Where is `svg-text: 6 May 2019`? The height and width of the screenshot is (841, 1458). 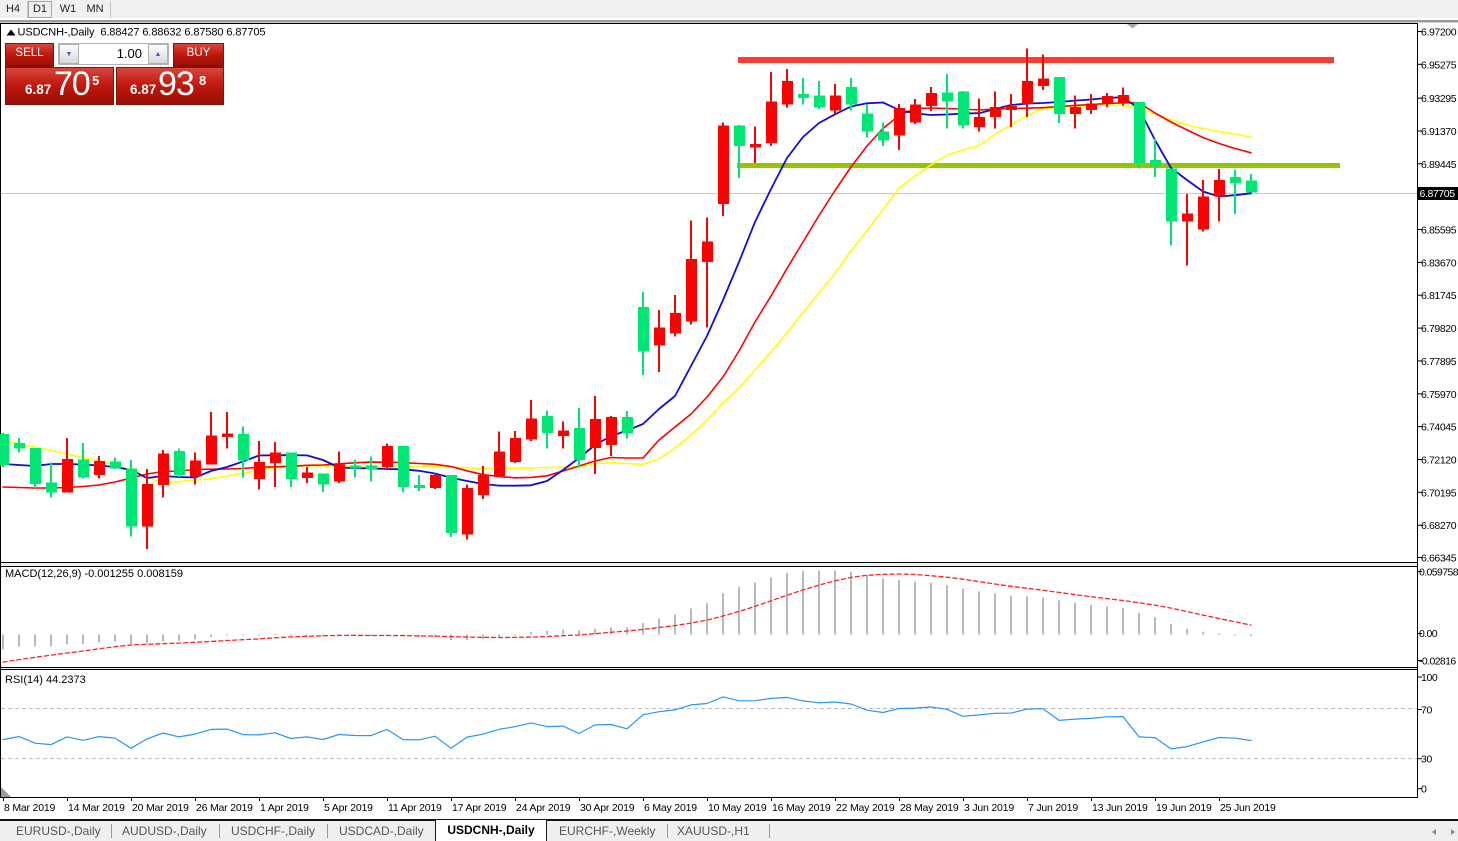 svg-text: 6 May 2019 is located at coordinates (670, 808).